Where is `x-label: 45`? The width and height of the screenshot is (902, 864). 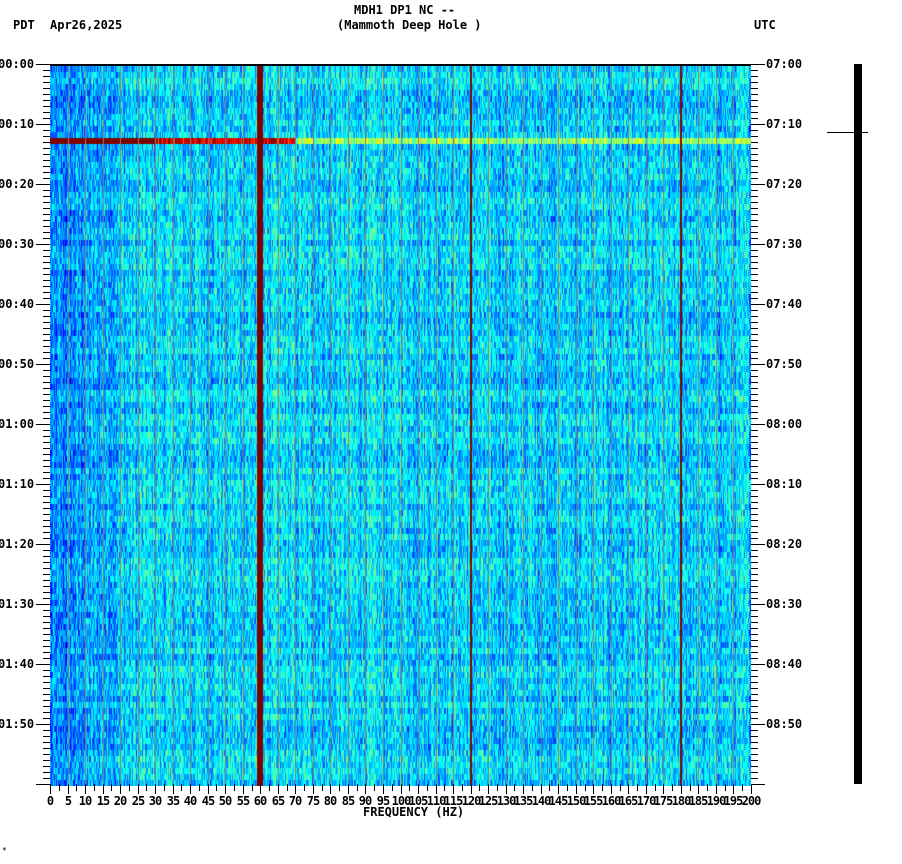 x-label: 45 is located at coordinates (208, 801).